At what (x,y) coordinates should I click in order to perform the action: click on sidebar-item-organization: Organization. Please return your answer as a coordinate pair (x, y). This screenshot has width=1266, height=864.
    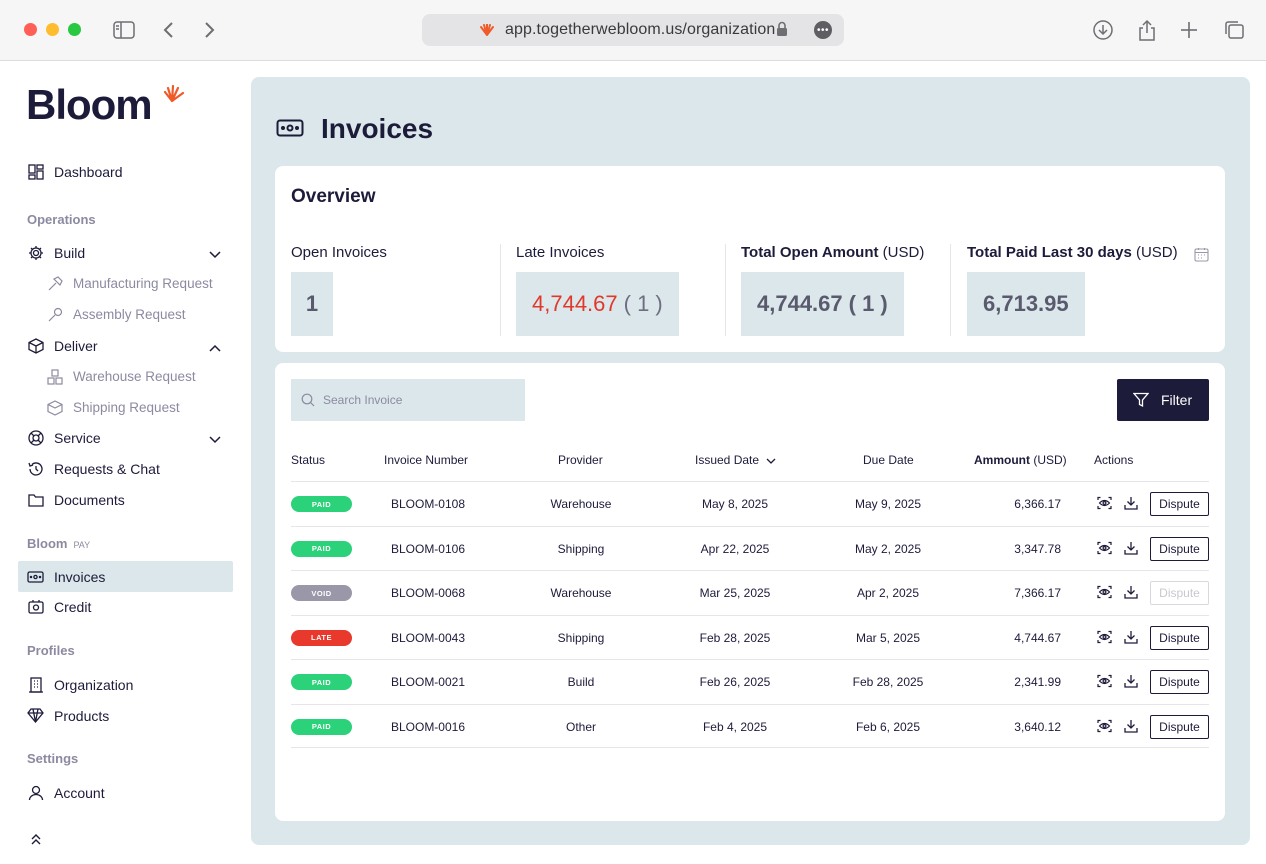
    Looking at the image, I should click on (125, 684).